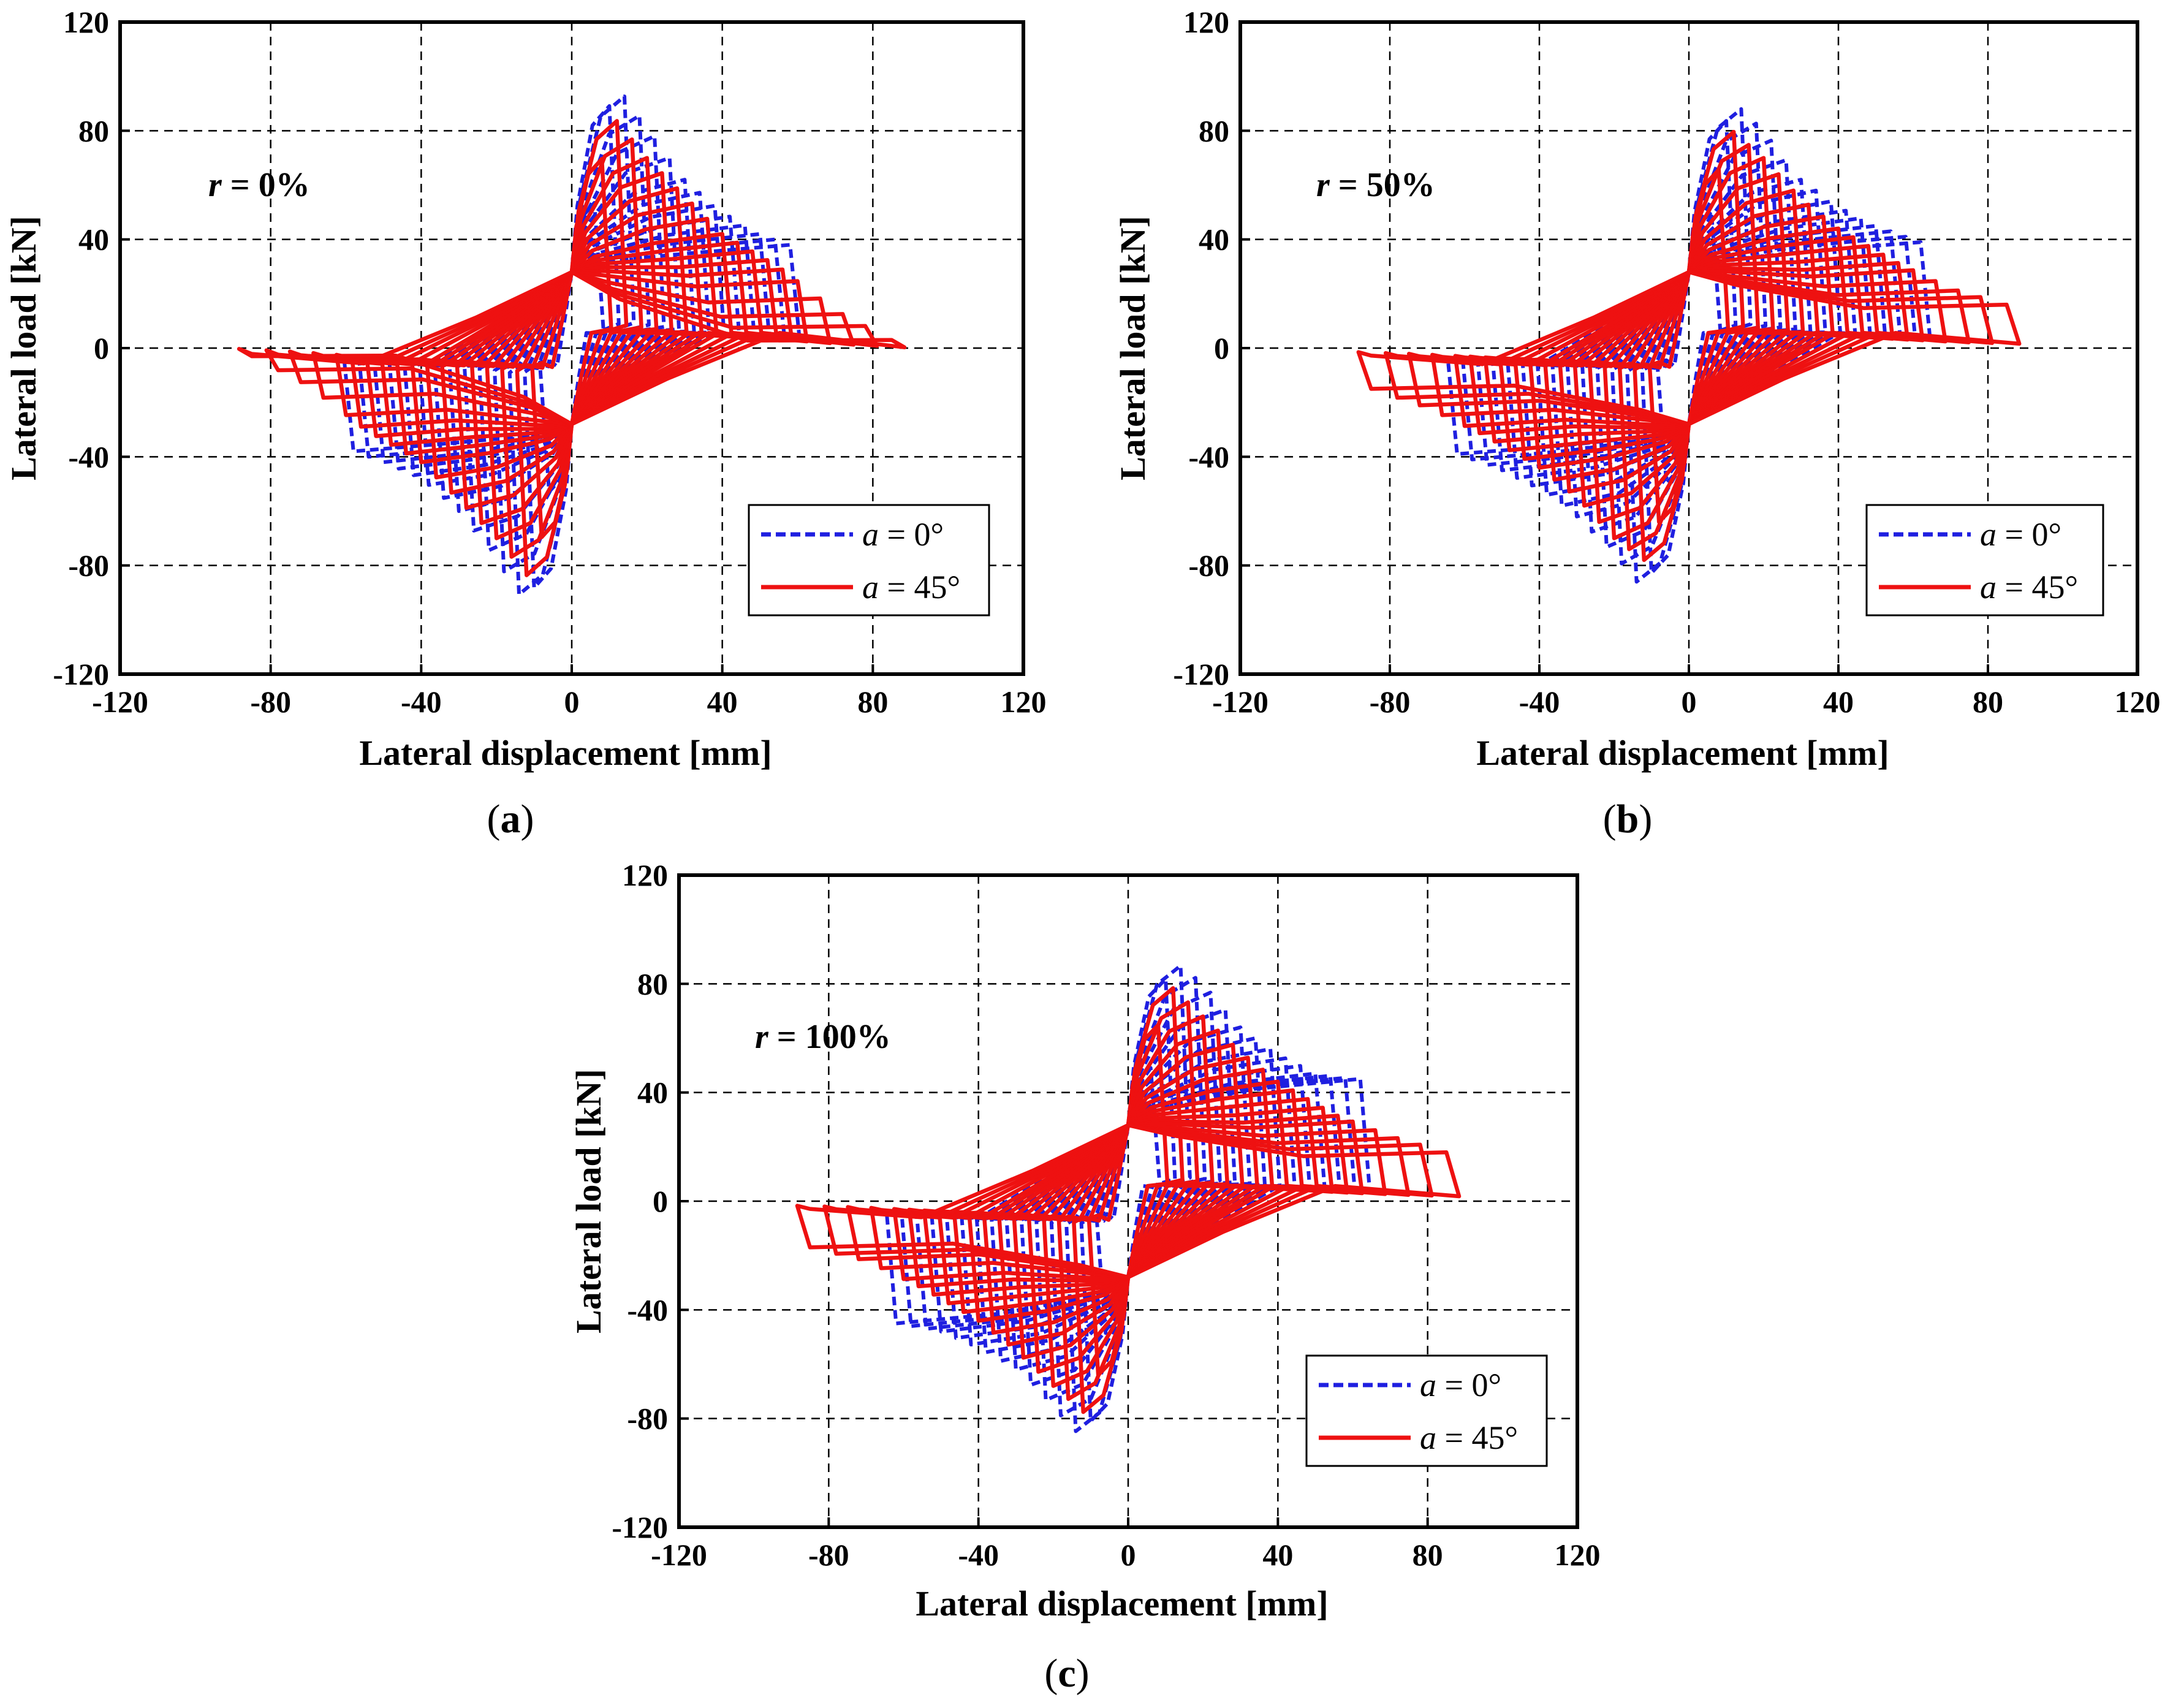 Image resolution: width=2173 pixels, height=1708 pixels. What do you see at coordinates (1066, 1673) in the screenshot?
I see `panel-caption-c: (c)` at bounding box center [1066, 1673].